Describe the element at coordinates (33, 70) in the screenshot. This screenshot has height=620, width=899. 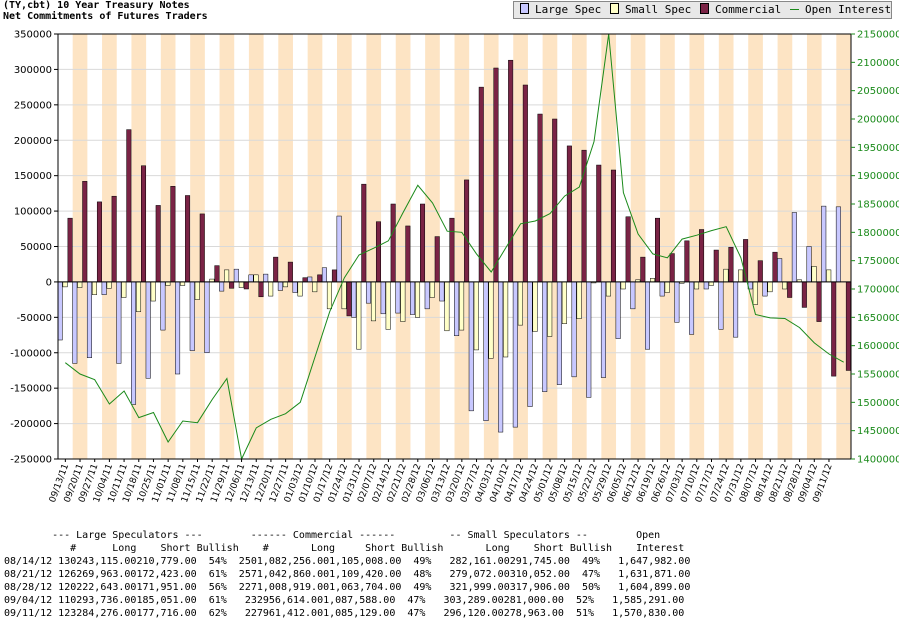
I see `left-axis-tick-label: 300000` at that location.